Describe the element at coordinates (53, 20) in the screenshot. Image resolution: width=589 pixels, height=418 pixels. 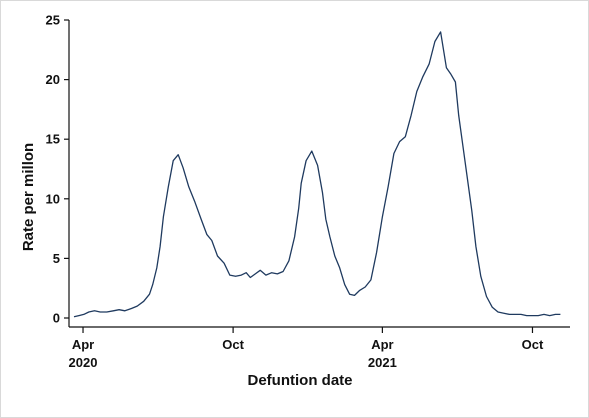
I see `y-tick-label: 25` at that location.